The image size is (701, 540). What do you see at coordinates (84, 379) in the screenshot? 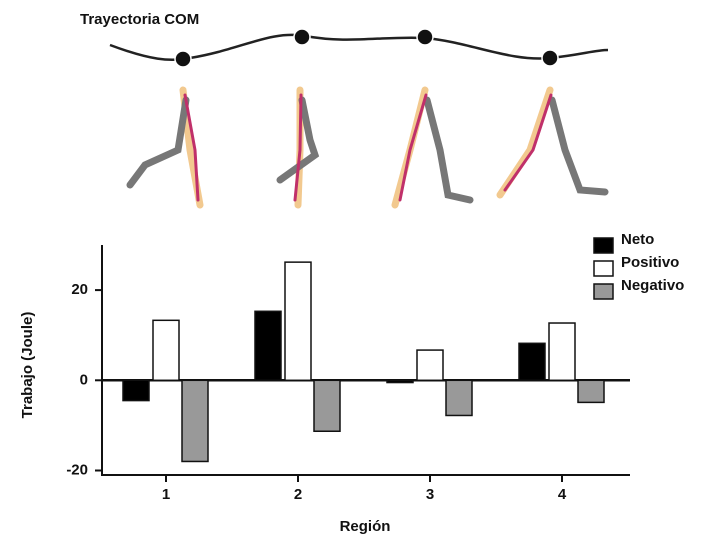
I see `y-tick-label: 0` at bounding box center [84, 379].